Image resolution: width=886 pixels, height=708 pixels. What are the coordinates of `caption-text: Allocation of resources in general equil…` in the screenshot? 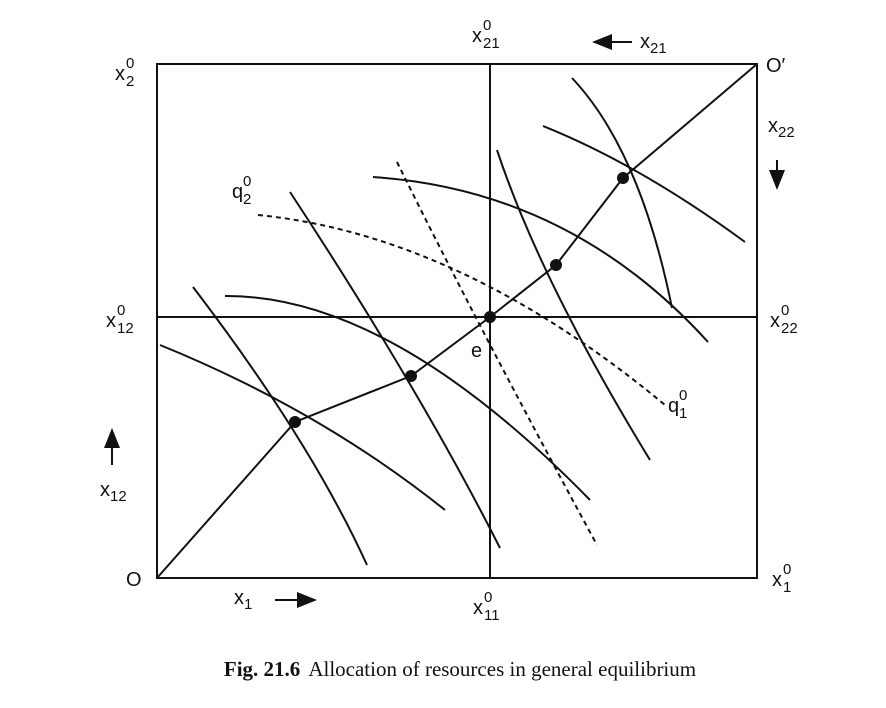 It's located at (502, 669).